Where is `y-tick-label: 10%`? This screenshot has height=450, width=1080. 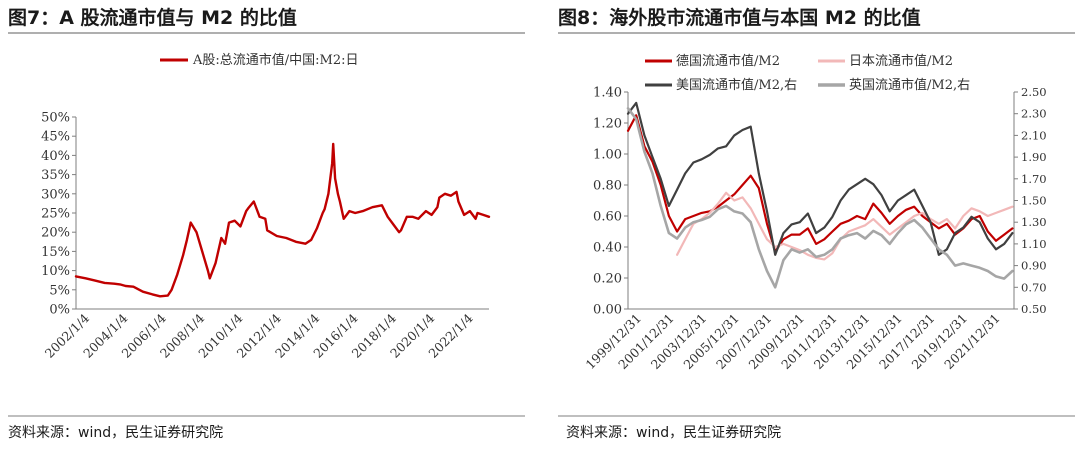
y-tick-label: 10% is located at coordinates (55, 271).